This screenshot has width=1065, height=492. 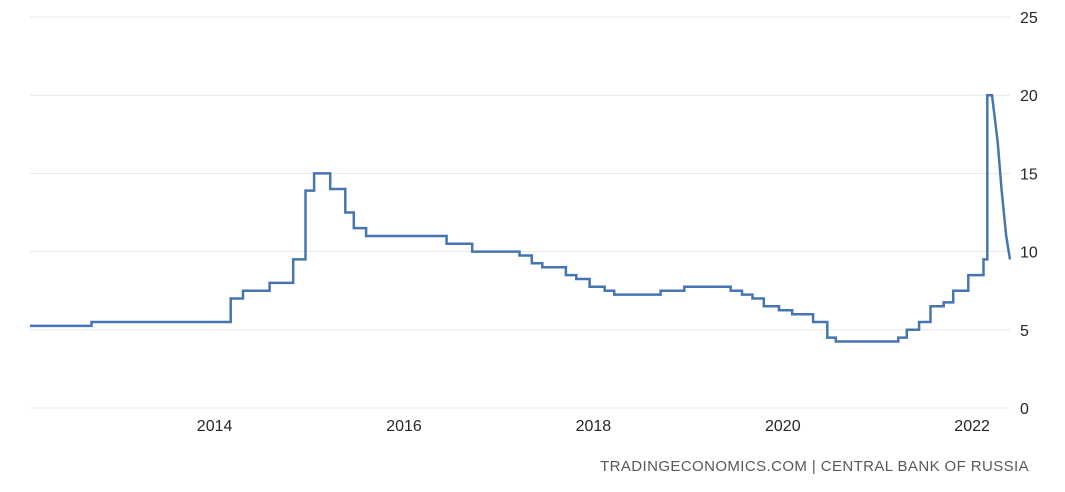 What do you see at coordinates (404, 426) in the screenshot?
I see `x-axis-label: 2016` at bounding box center [404, 426].